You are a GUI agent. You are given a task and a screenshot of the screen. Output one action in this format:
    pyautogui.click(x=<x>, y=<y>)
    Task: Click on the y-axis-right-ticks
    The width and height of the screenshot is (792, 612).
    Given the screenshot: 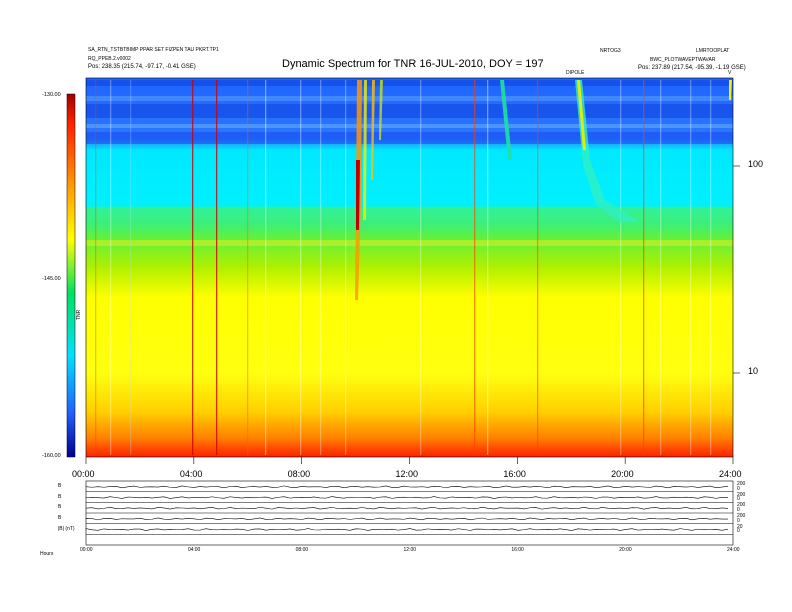 What is the action you would take?
    pyautogui.click(x=736, y=269)
    